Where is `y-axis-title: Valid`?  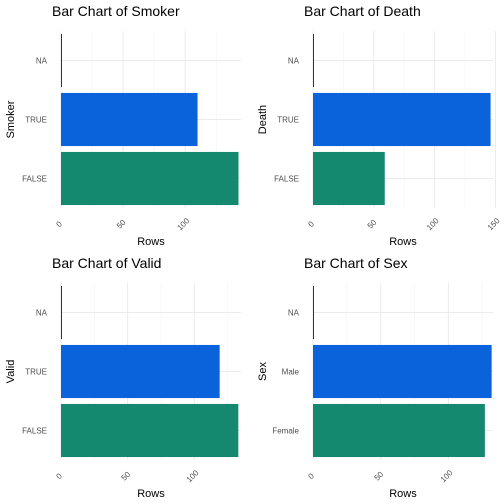 y-axis-title: Valid is located at coordinates (11, 372).